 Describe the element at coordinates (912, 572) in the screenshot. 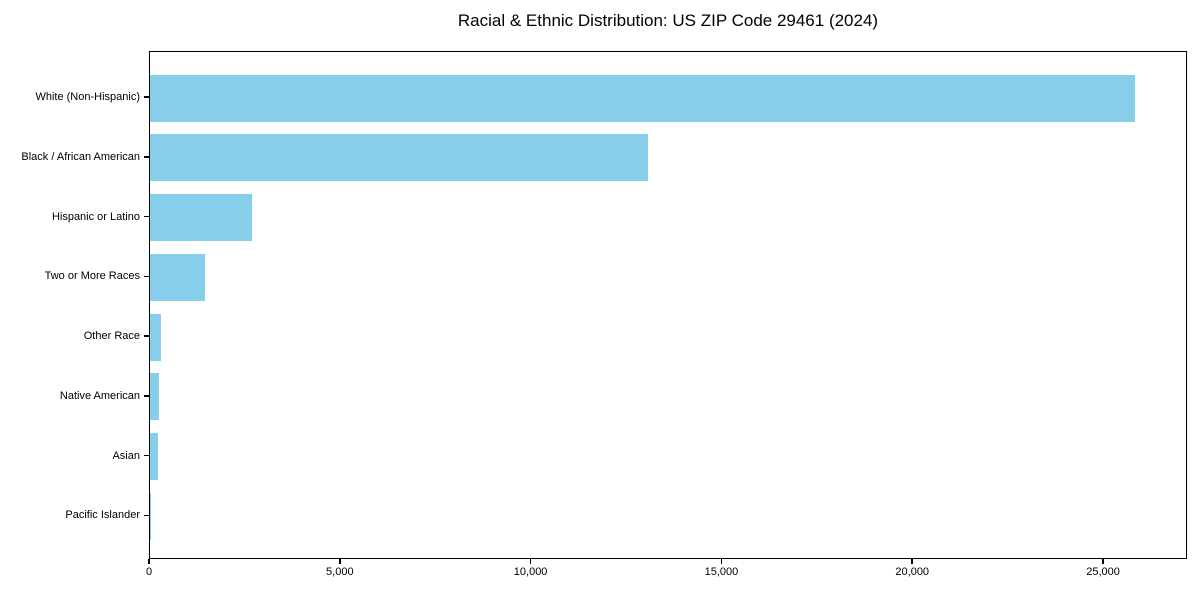

I see `x-tick-label: 20,000` at that location.